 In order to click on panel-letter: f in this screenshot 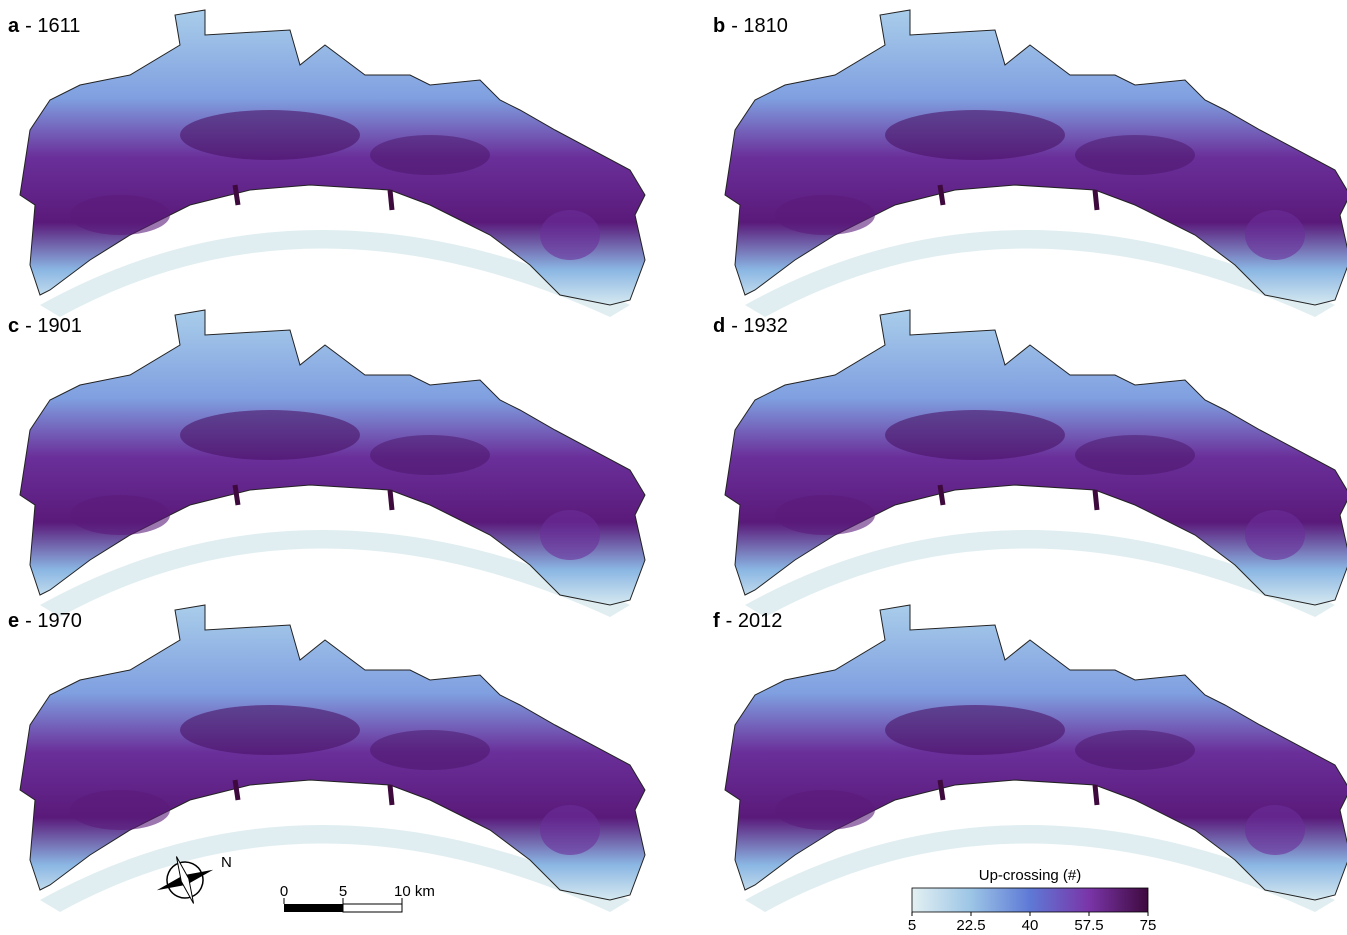, I will do `click(716, 621)`.